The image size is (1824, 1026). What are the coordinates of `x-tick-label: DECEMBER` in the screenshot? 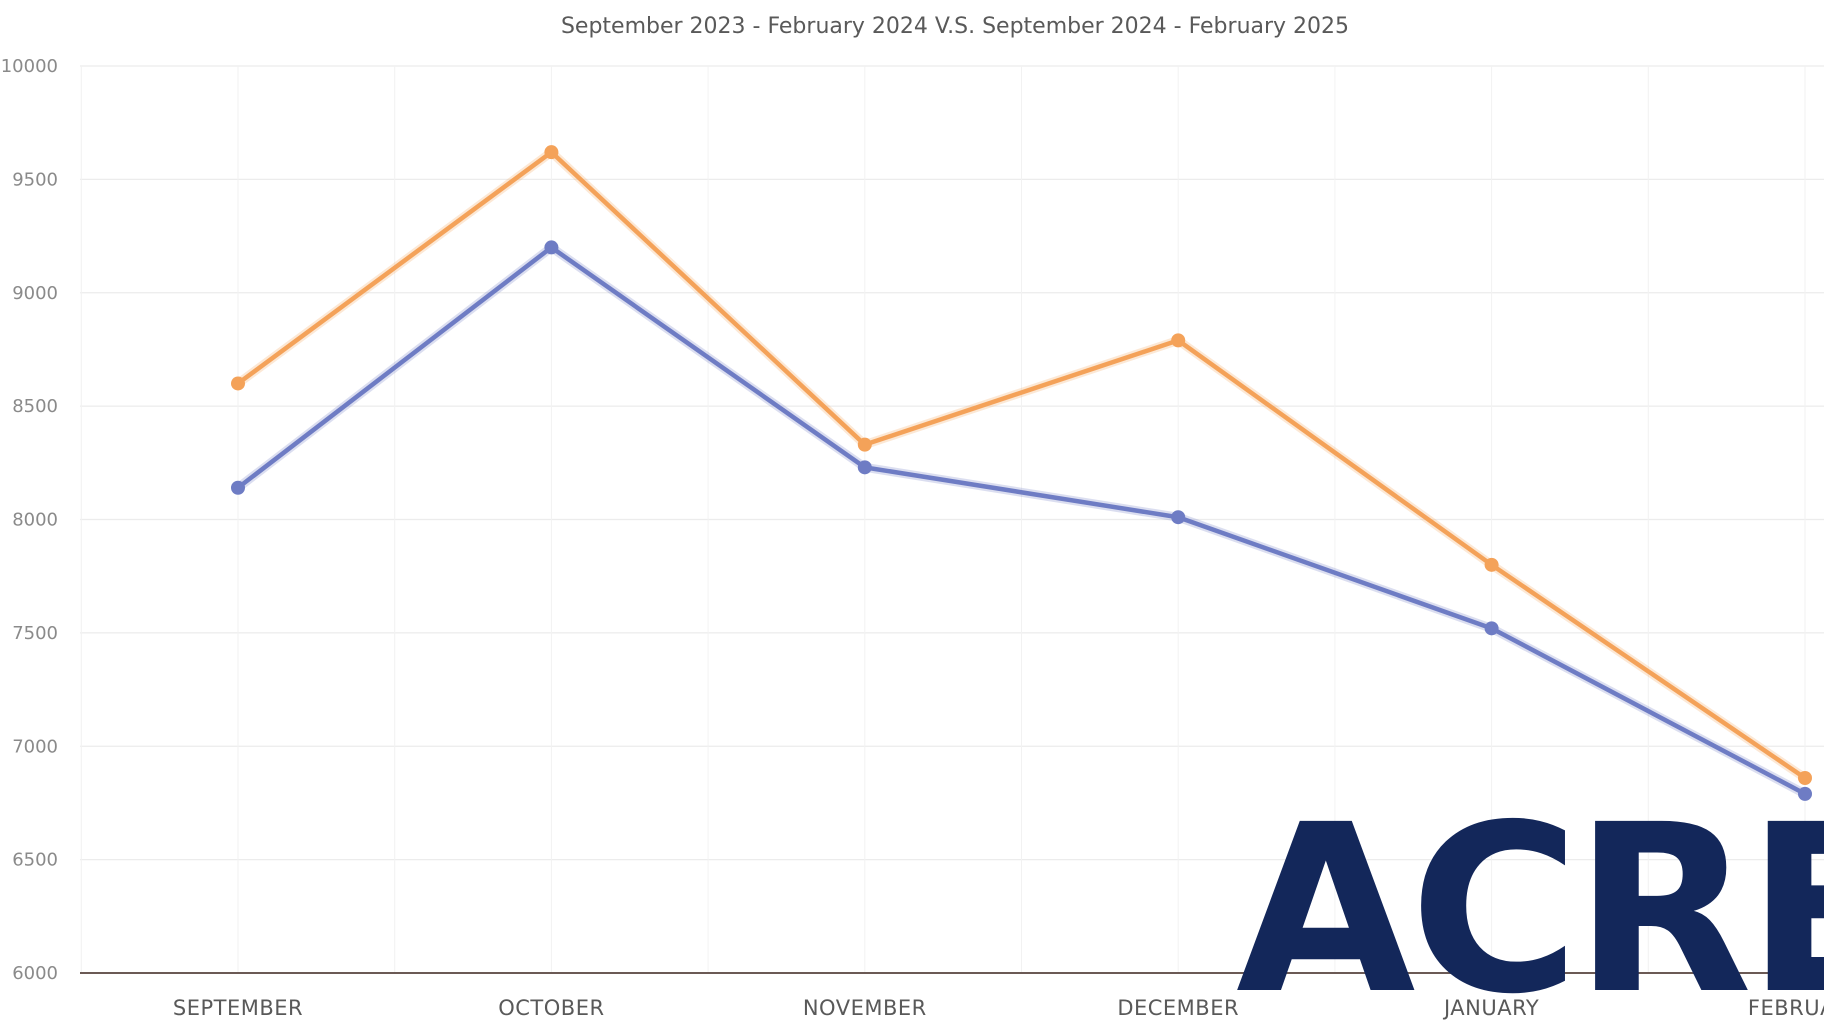 It's located at (1178, 1008).